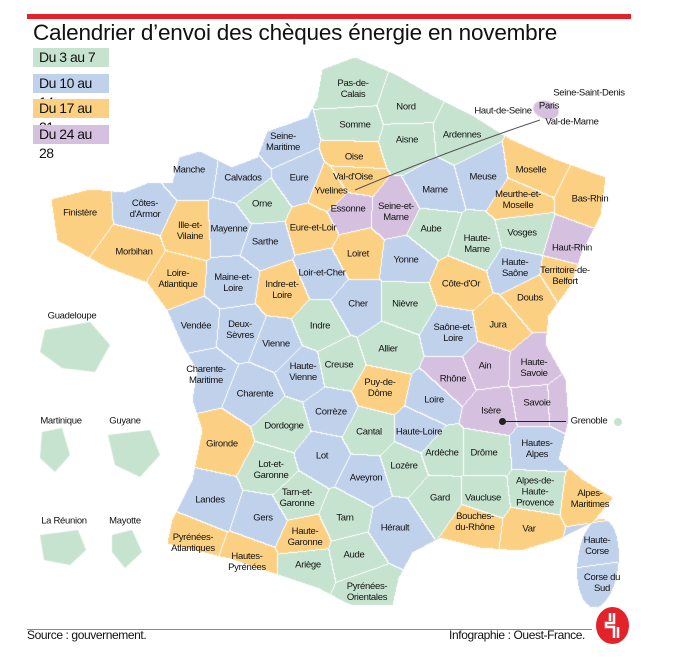 The height and width of the screenshot is (665, 680). What do you see at coordinates (87, 635) in the screenshot?
I see `source-text: Source : gouvernement.` at bounding box center [87, 635].